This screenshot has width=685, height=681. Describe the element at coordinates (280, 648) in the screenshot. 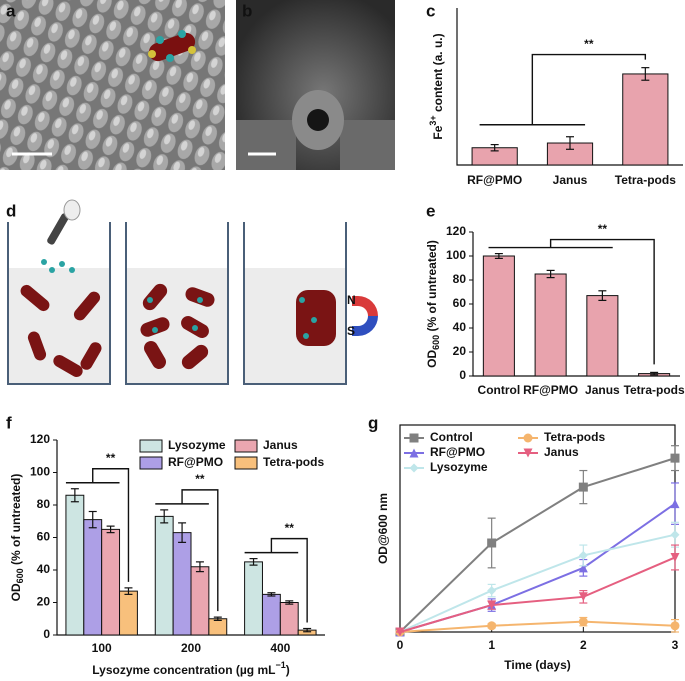

I see `x-tick-label: 400` at that location.